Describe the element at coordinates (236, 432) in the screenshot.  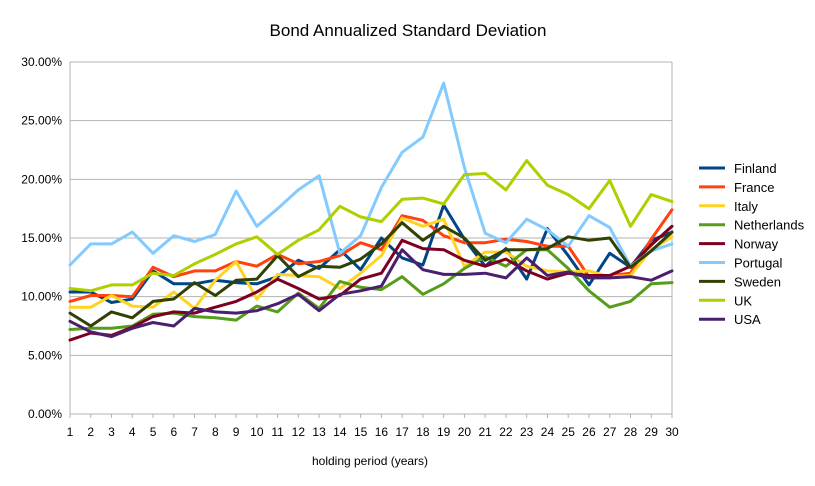
I see `x-tick-label: 9` at that location.